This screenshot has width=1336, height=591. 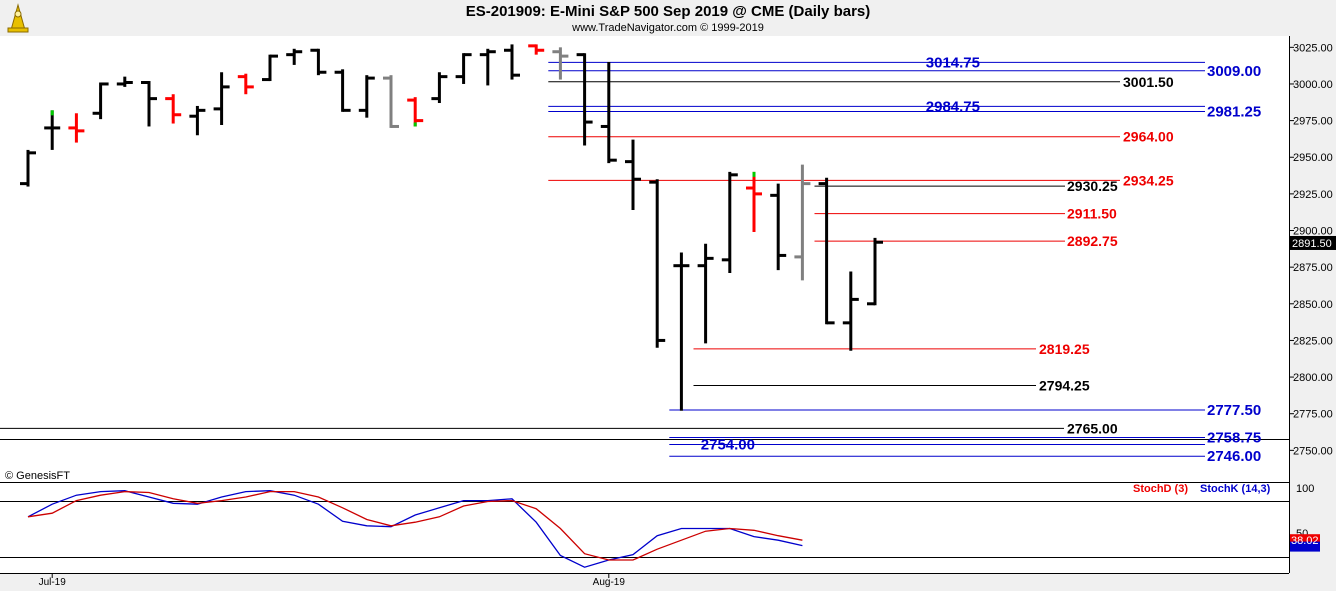 What do you see at coordinates (1313, 158) in the screenshot?
I see `price-tick-label: 2950.00` at bounding box center [1313, 158].